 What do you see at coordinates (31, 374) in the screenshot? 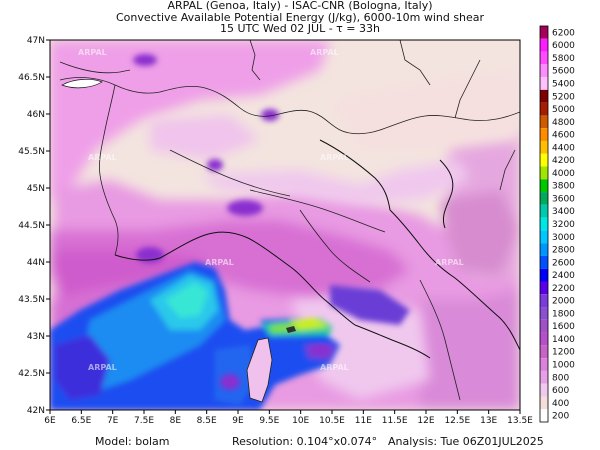
I see `lat-tick-label: 42.5N` at bounding box center [31, 374].